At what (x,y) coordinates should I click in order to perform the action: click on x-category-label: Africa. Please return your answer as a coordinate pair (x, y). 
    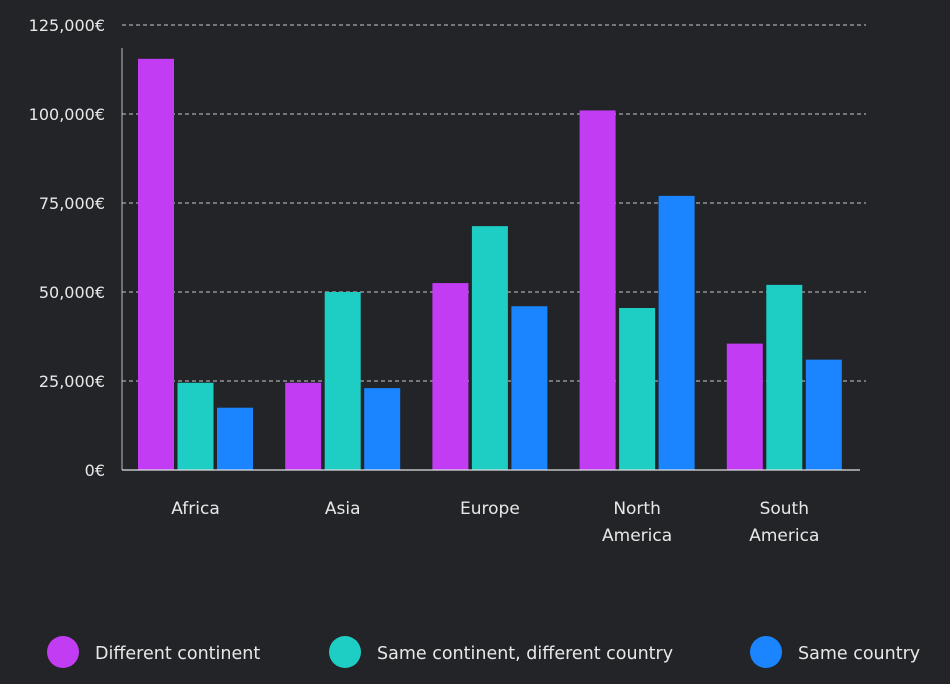
    Looking at the image, I should click on (195, 509).